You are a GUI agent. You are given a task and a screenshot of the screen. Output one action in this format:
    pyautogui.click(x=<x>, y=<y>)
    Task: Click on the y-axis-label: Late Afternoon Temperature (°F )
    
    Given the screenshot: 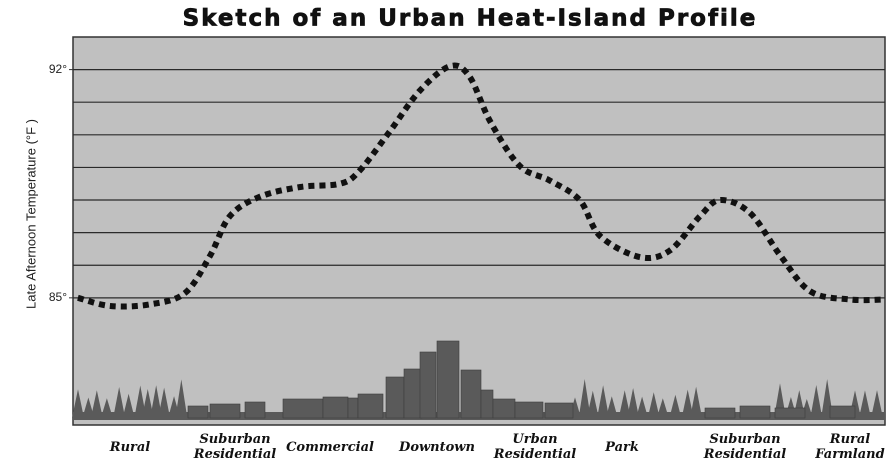 What is the action you would take?
    pyautogui.click(x=30, y=214)
    